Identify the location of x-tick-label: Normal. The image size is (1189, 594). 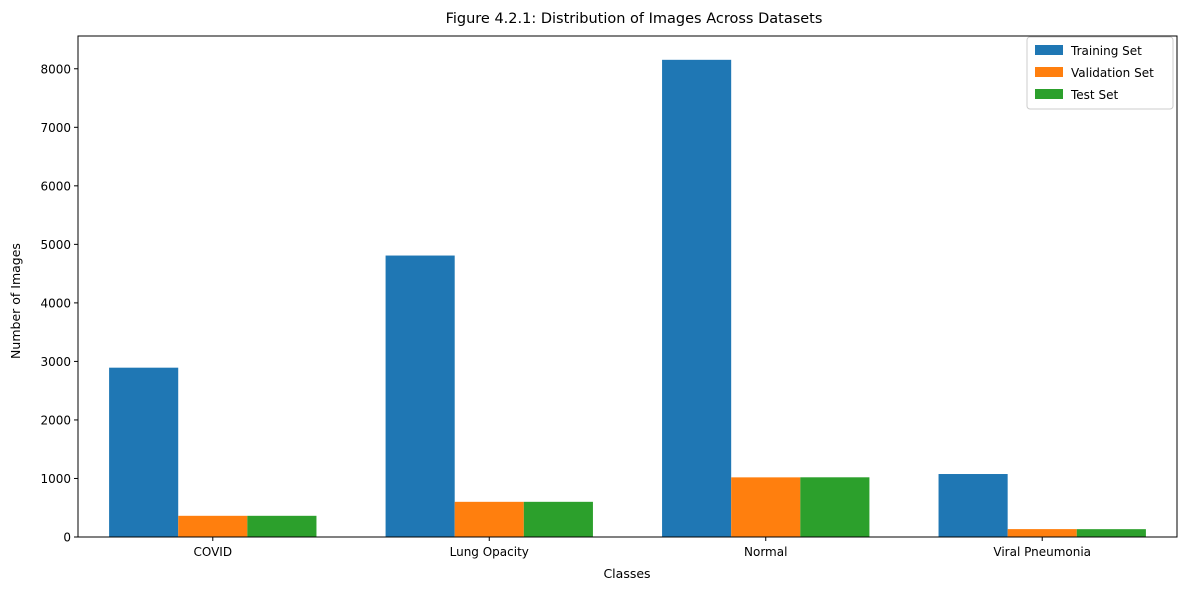
(765, 552).